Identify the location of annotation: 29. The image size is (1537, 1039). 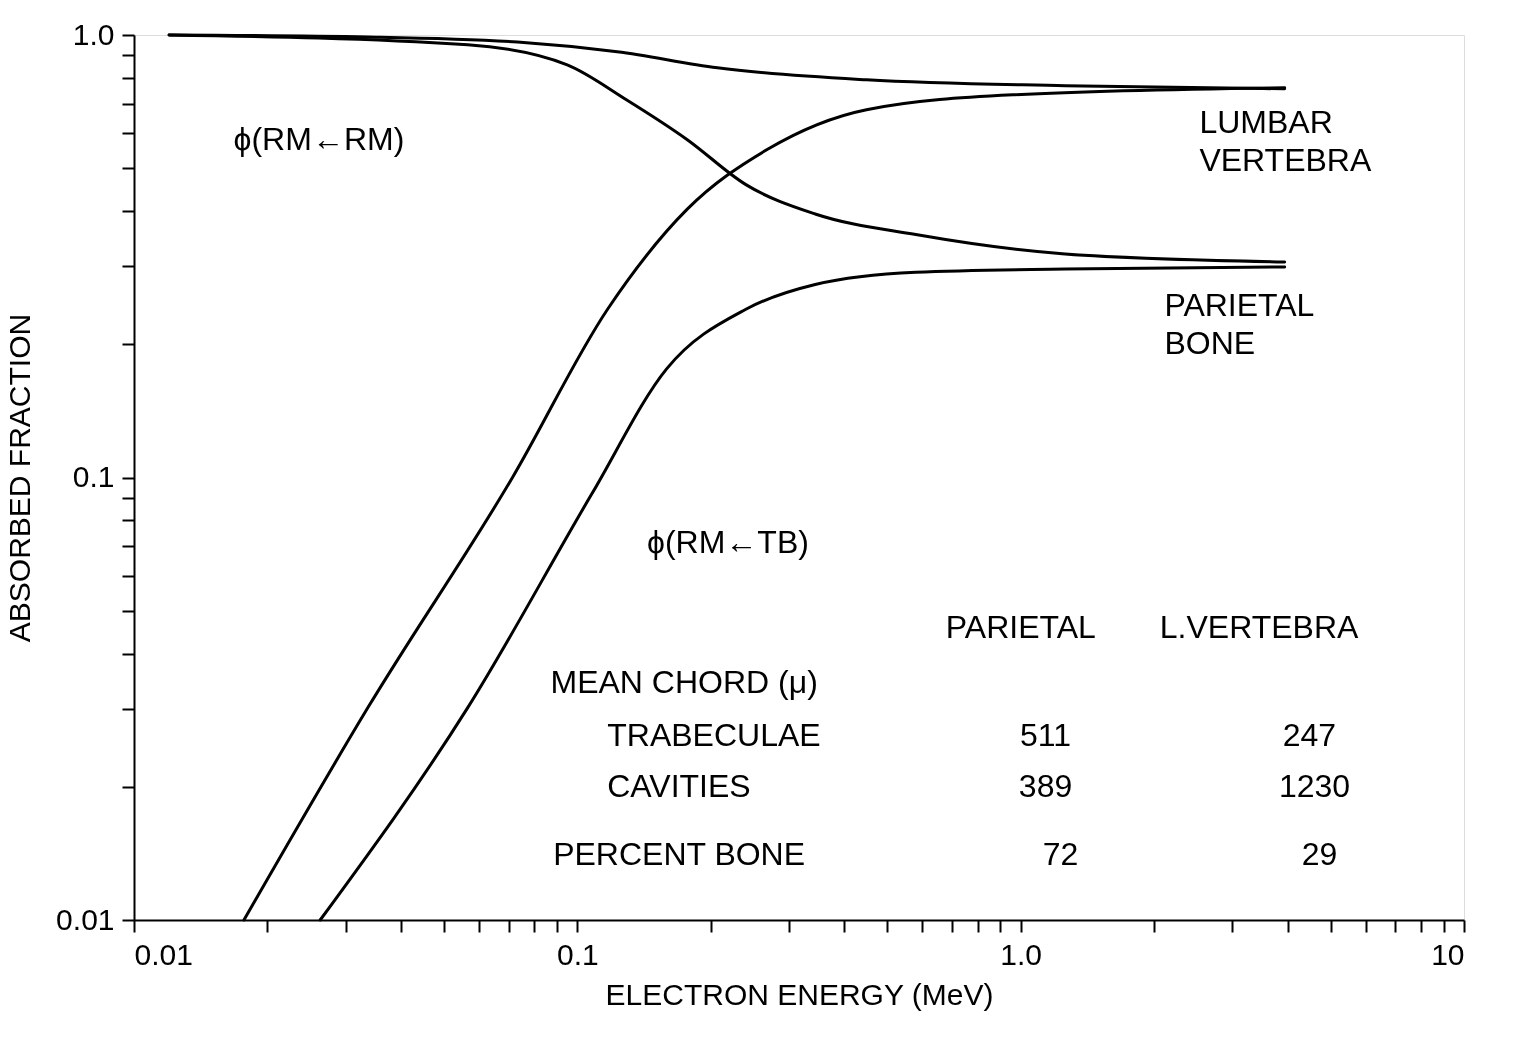
(1319, 854).